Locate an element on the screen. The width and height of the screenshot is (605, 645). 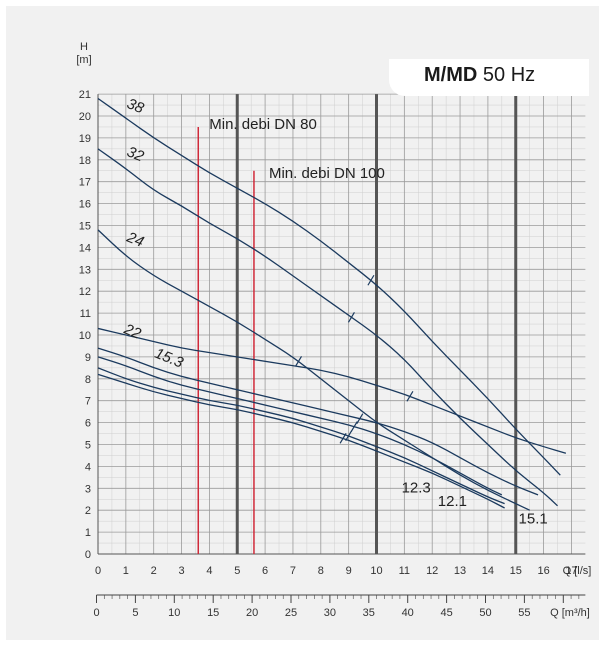
secondary-tick-label: 30 is located at coordinates (330, 613).